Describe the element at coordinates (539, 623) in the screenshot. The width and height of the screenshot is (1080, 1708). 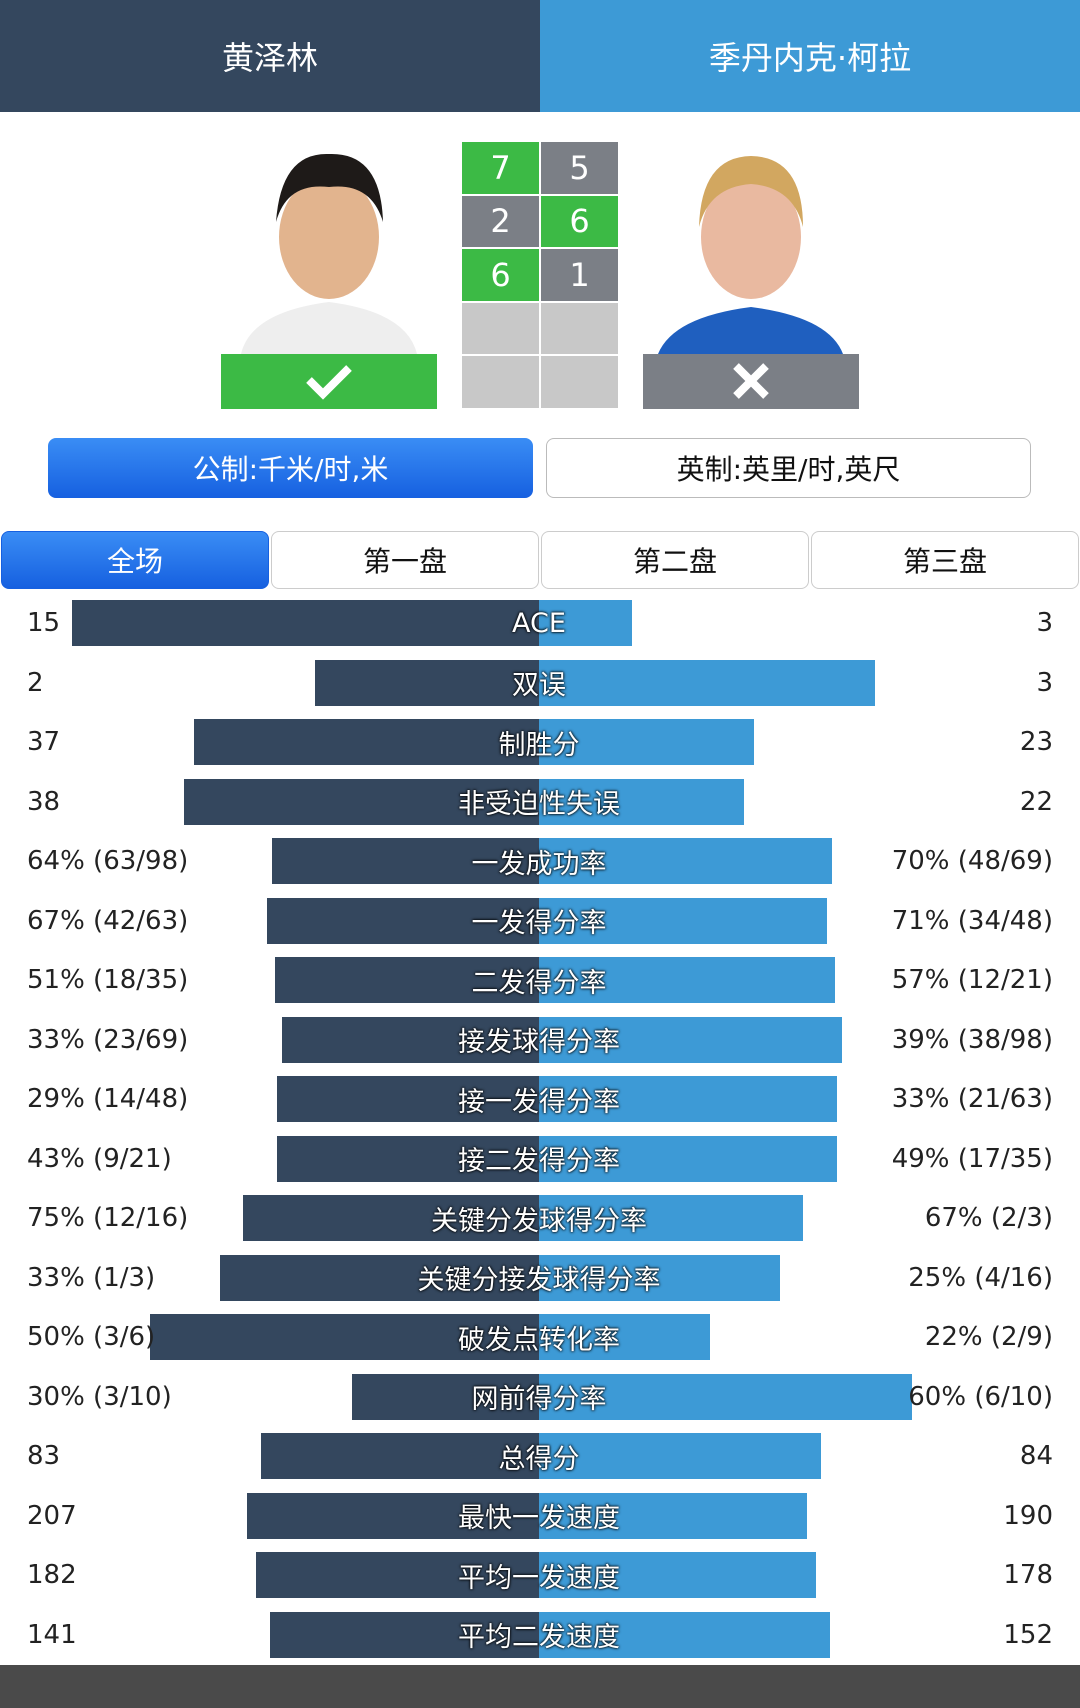
I see `stat-name: ACE` at that location.